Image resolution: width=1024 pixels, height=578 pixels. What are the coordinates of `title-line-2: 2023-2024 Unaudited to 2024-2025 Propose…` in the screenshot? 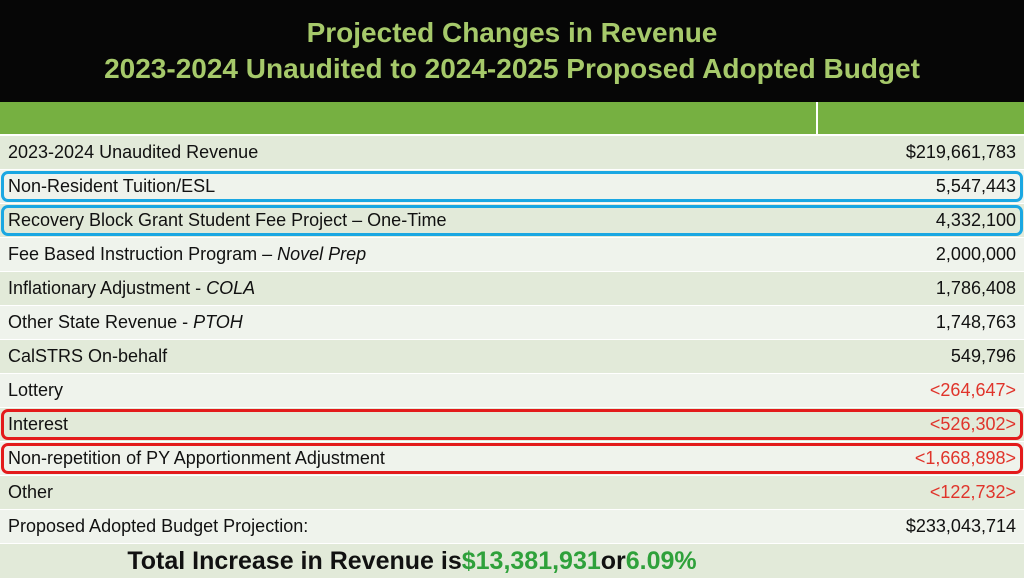 It's located at (512, 68).